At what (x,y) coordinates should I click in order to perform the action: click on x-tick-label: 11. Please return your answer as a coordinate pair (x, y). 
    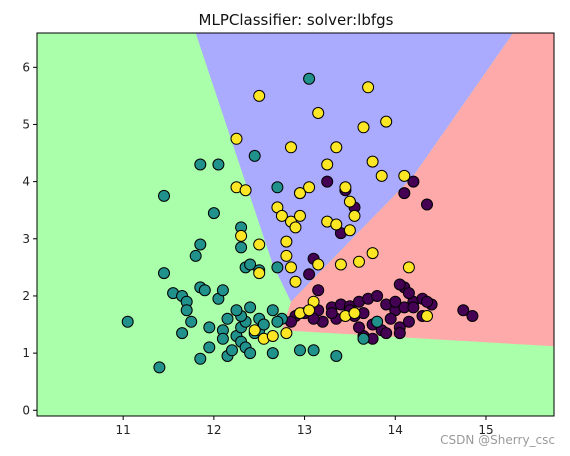
    Looking at the image, I should click on (123, 430).